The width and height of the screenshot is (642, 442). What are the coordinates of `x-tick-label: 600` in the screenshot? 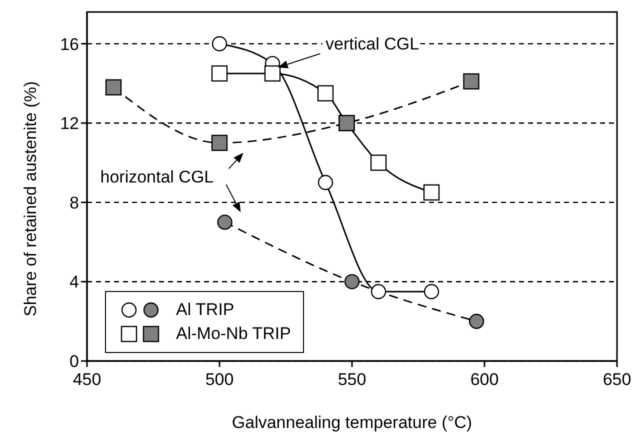 It's located at (484, 380).